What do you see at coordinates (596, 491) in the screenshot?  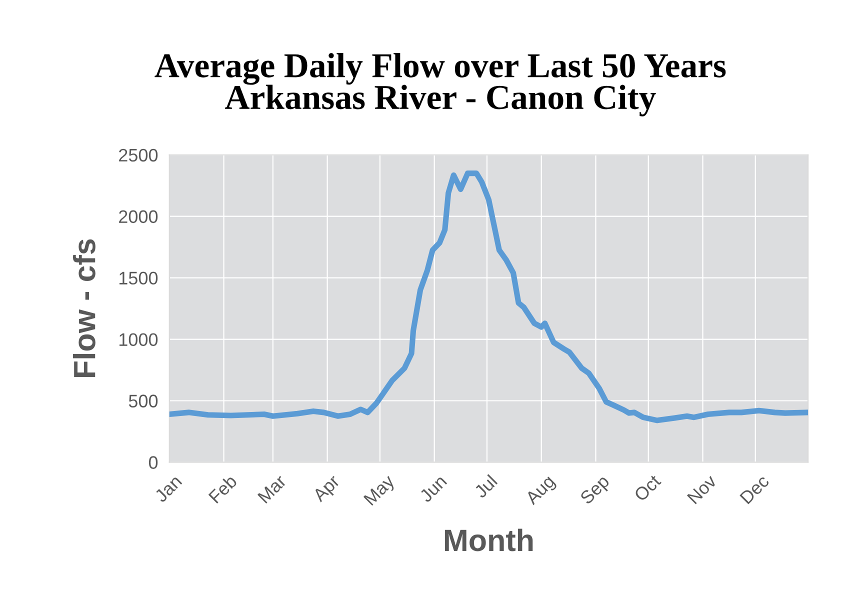 I see `x-tick-label: Sep` at bounding box center [596, 491].